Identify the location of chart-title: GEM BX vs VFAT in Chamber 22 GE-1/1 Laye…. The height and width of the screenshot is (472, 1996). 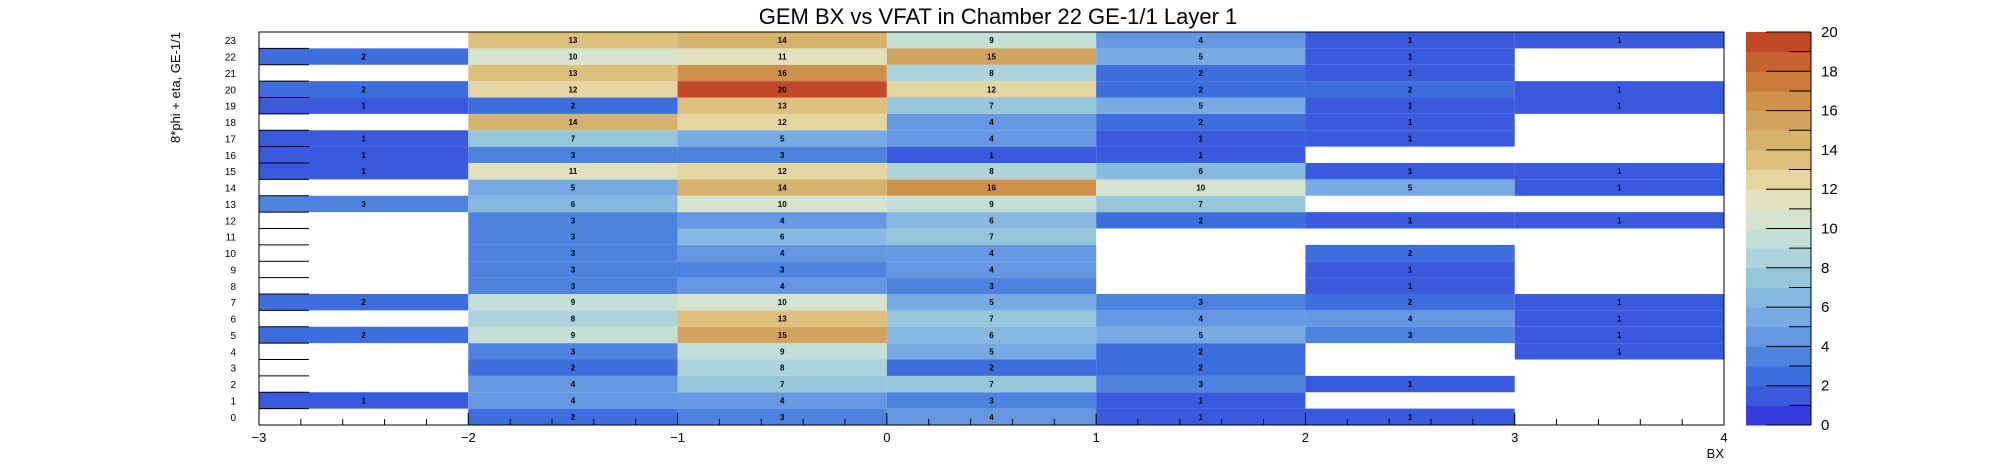
(998, 16).